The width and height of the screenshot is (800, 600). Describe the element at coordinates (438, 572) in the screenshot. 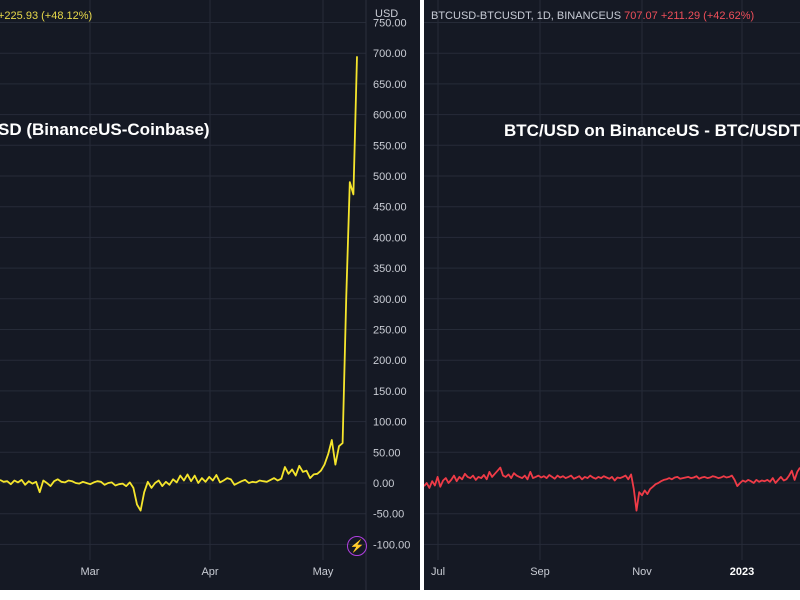

I see `x-tick-label: Jul` at that location.